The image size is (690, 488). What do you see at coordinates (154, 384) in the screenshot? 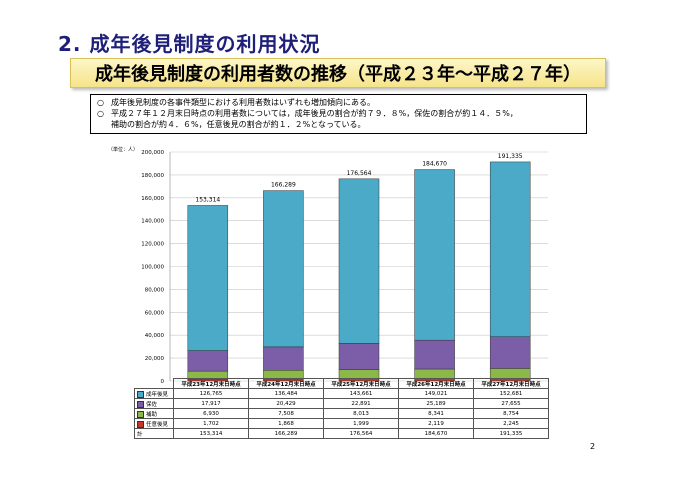
I see `table-corner` at bounding box center [154, 384].